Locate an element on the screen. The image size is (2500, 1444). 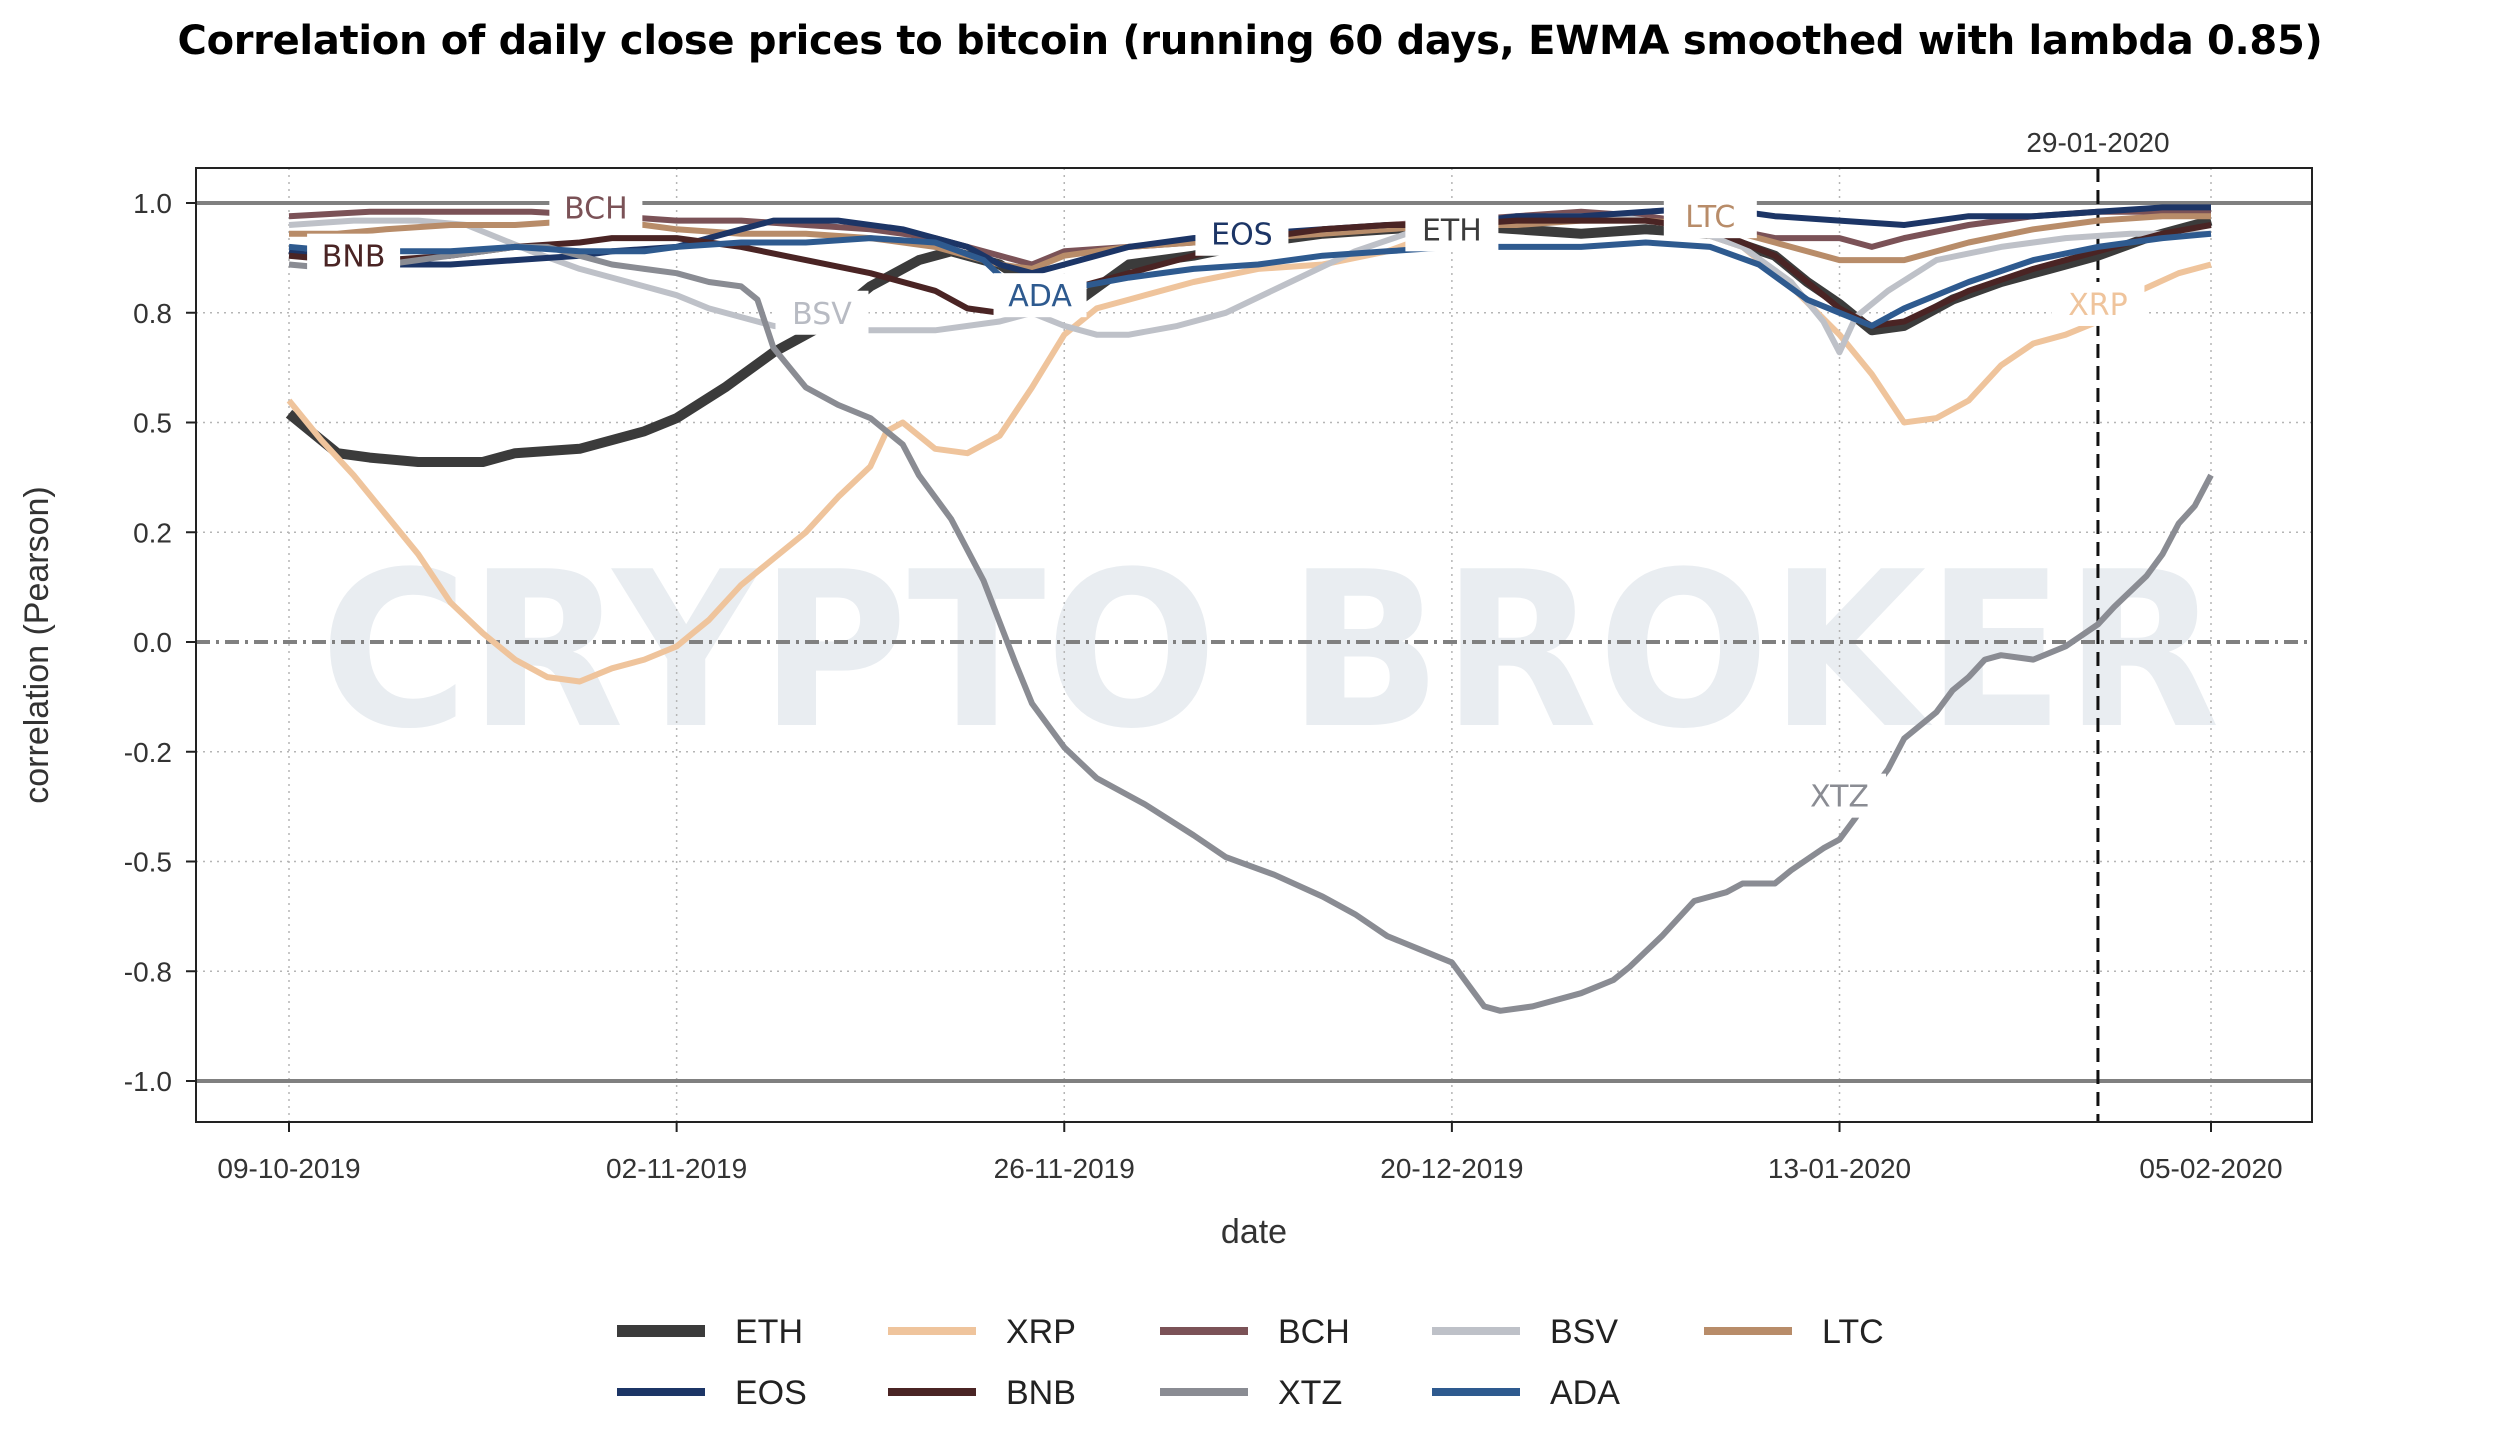
series-line-bsv is located at coordinates (1249, 284).